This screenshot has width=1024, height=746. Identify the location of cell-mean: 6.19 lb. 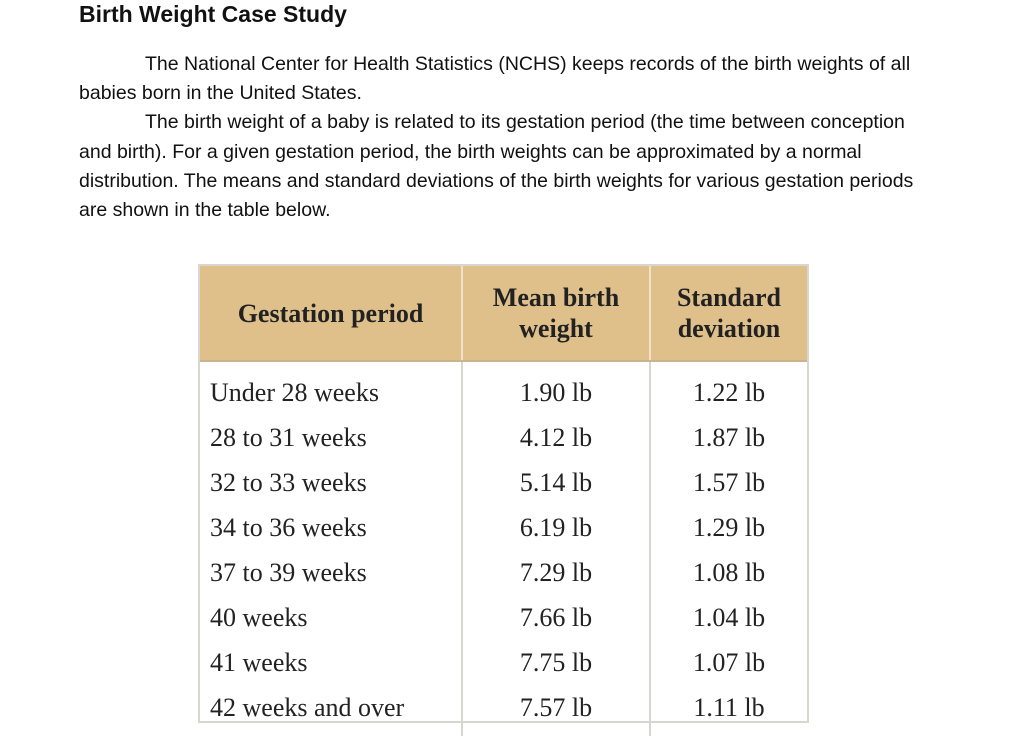
(556, 527).